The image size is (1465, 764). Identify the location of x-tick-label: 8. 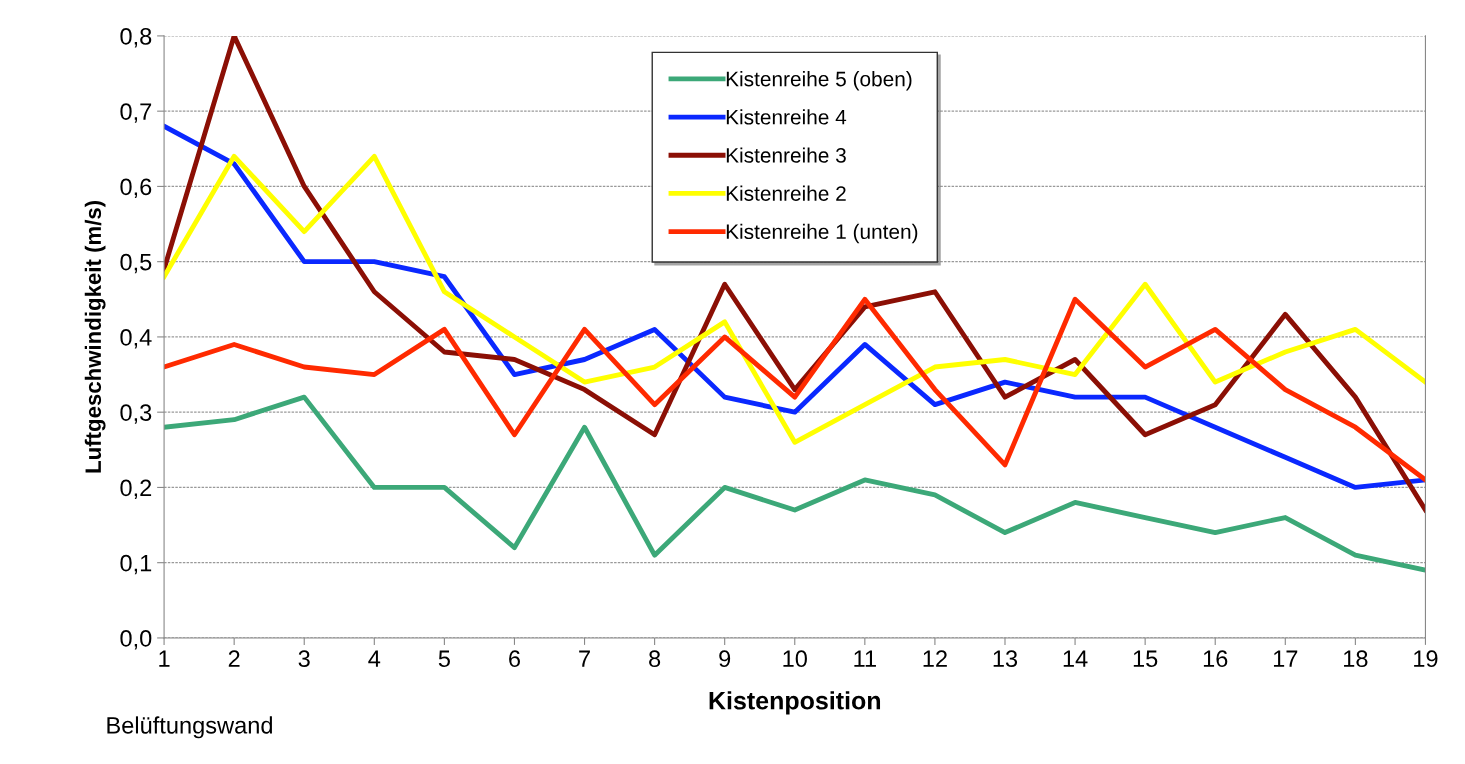
(655, 659).